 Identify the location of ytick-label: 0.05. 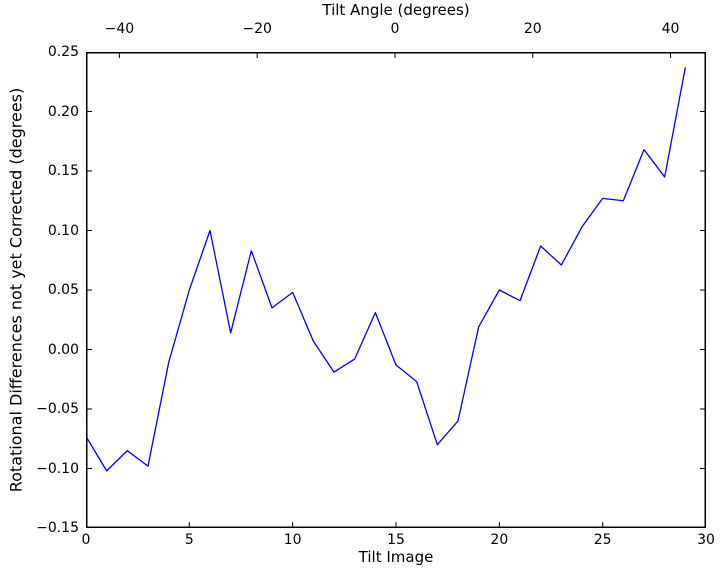
(63, 289).